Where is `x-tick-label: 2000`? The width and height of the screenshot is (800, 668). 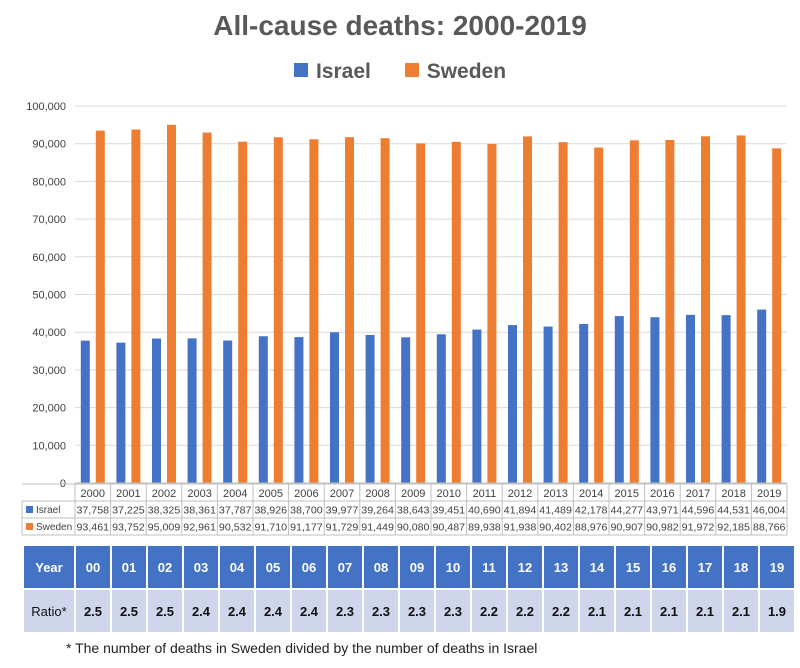 x-tick-label: 2000 is located at coordinates (93, 494).